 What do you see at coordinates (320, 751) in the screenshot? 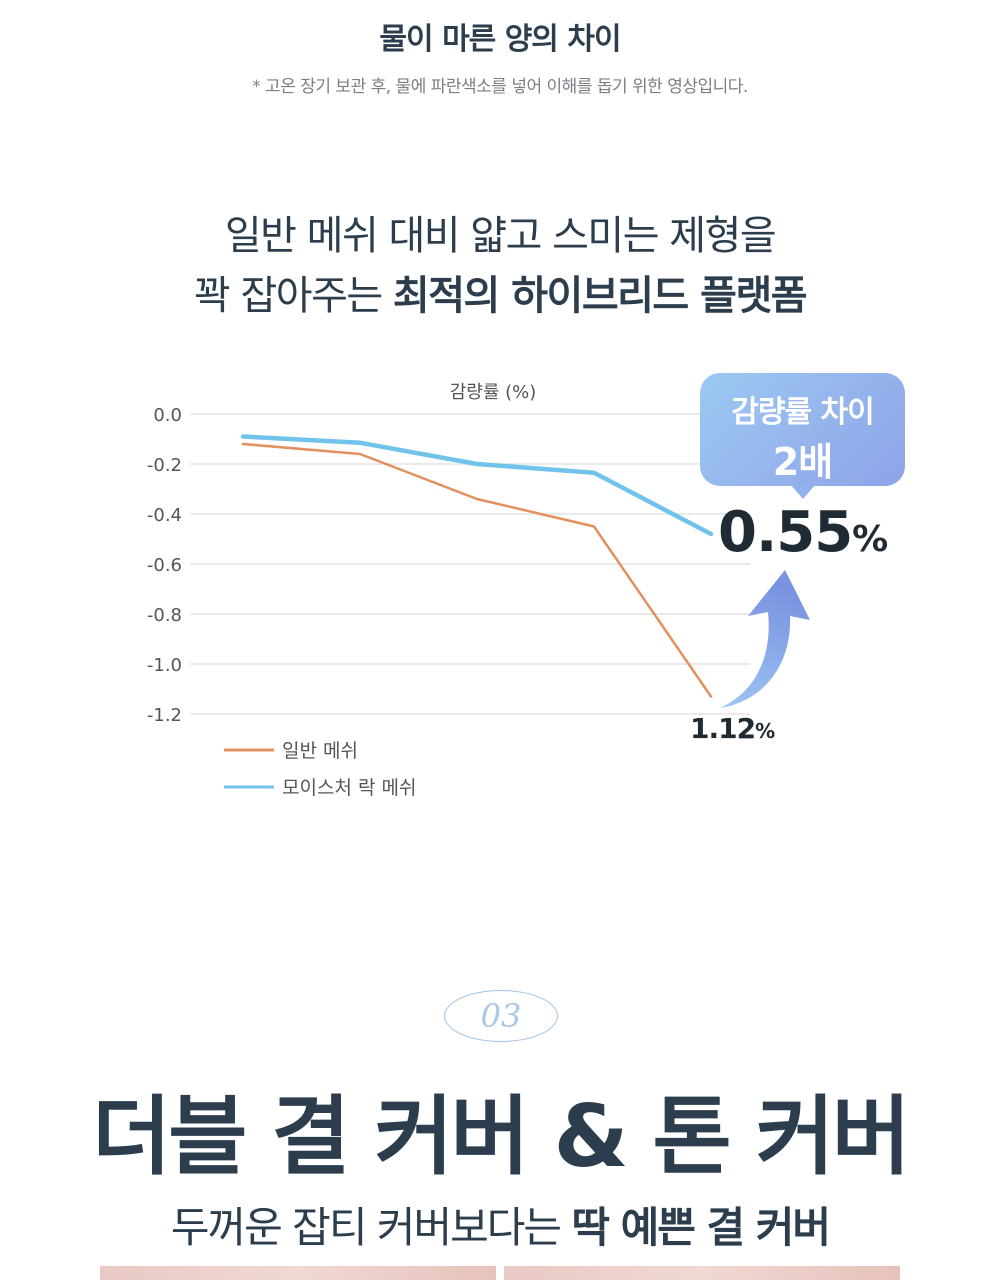
I see `legend-label: 일반 메쉬` at bounding box center [320, 751].